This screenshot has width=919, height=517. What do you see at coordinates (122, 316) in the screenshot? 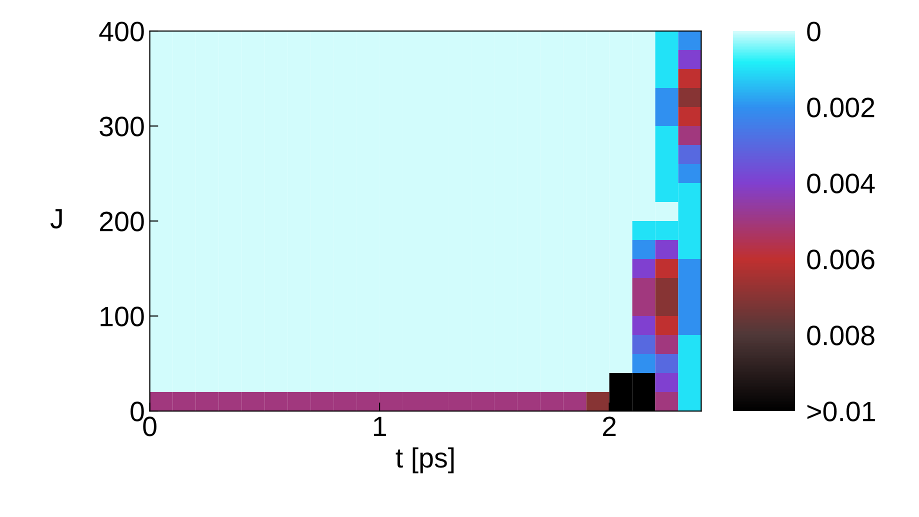
I see `y-tick-label: 100` at bounding box center [122, 316].